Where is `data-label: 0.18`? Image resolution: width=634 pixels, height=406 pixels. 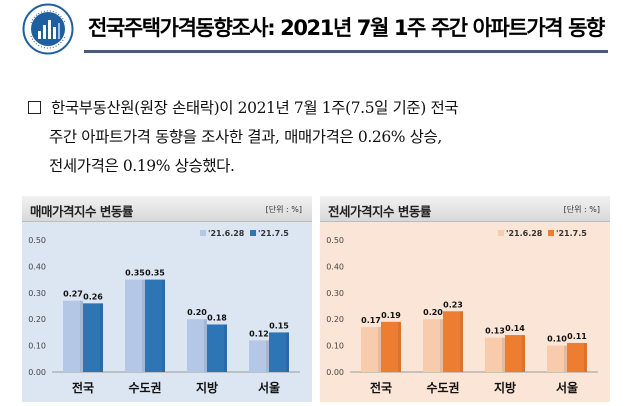 data-label: 0.18 is located at coordinates (217, 317).